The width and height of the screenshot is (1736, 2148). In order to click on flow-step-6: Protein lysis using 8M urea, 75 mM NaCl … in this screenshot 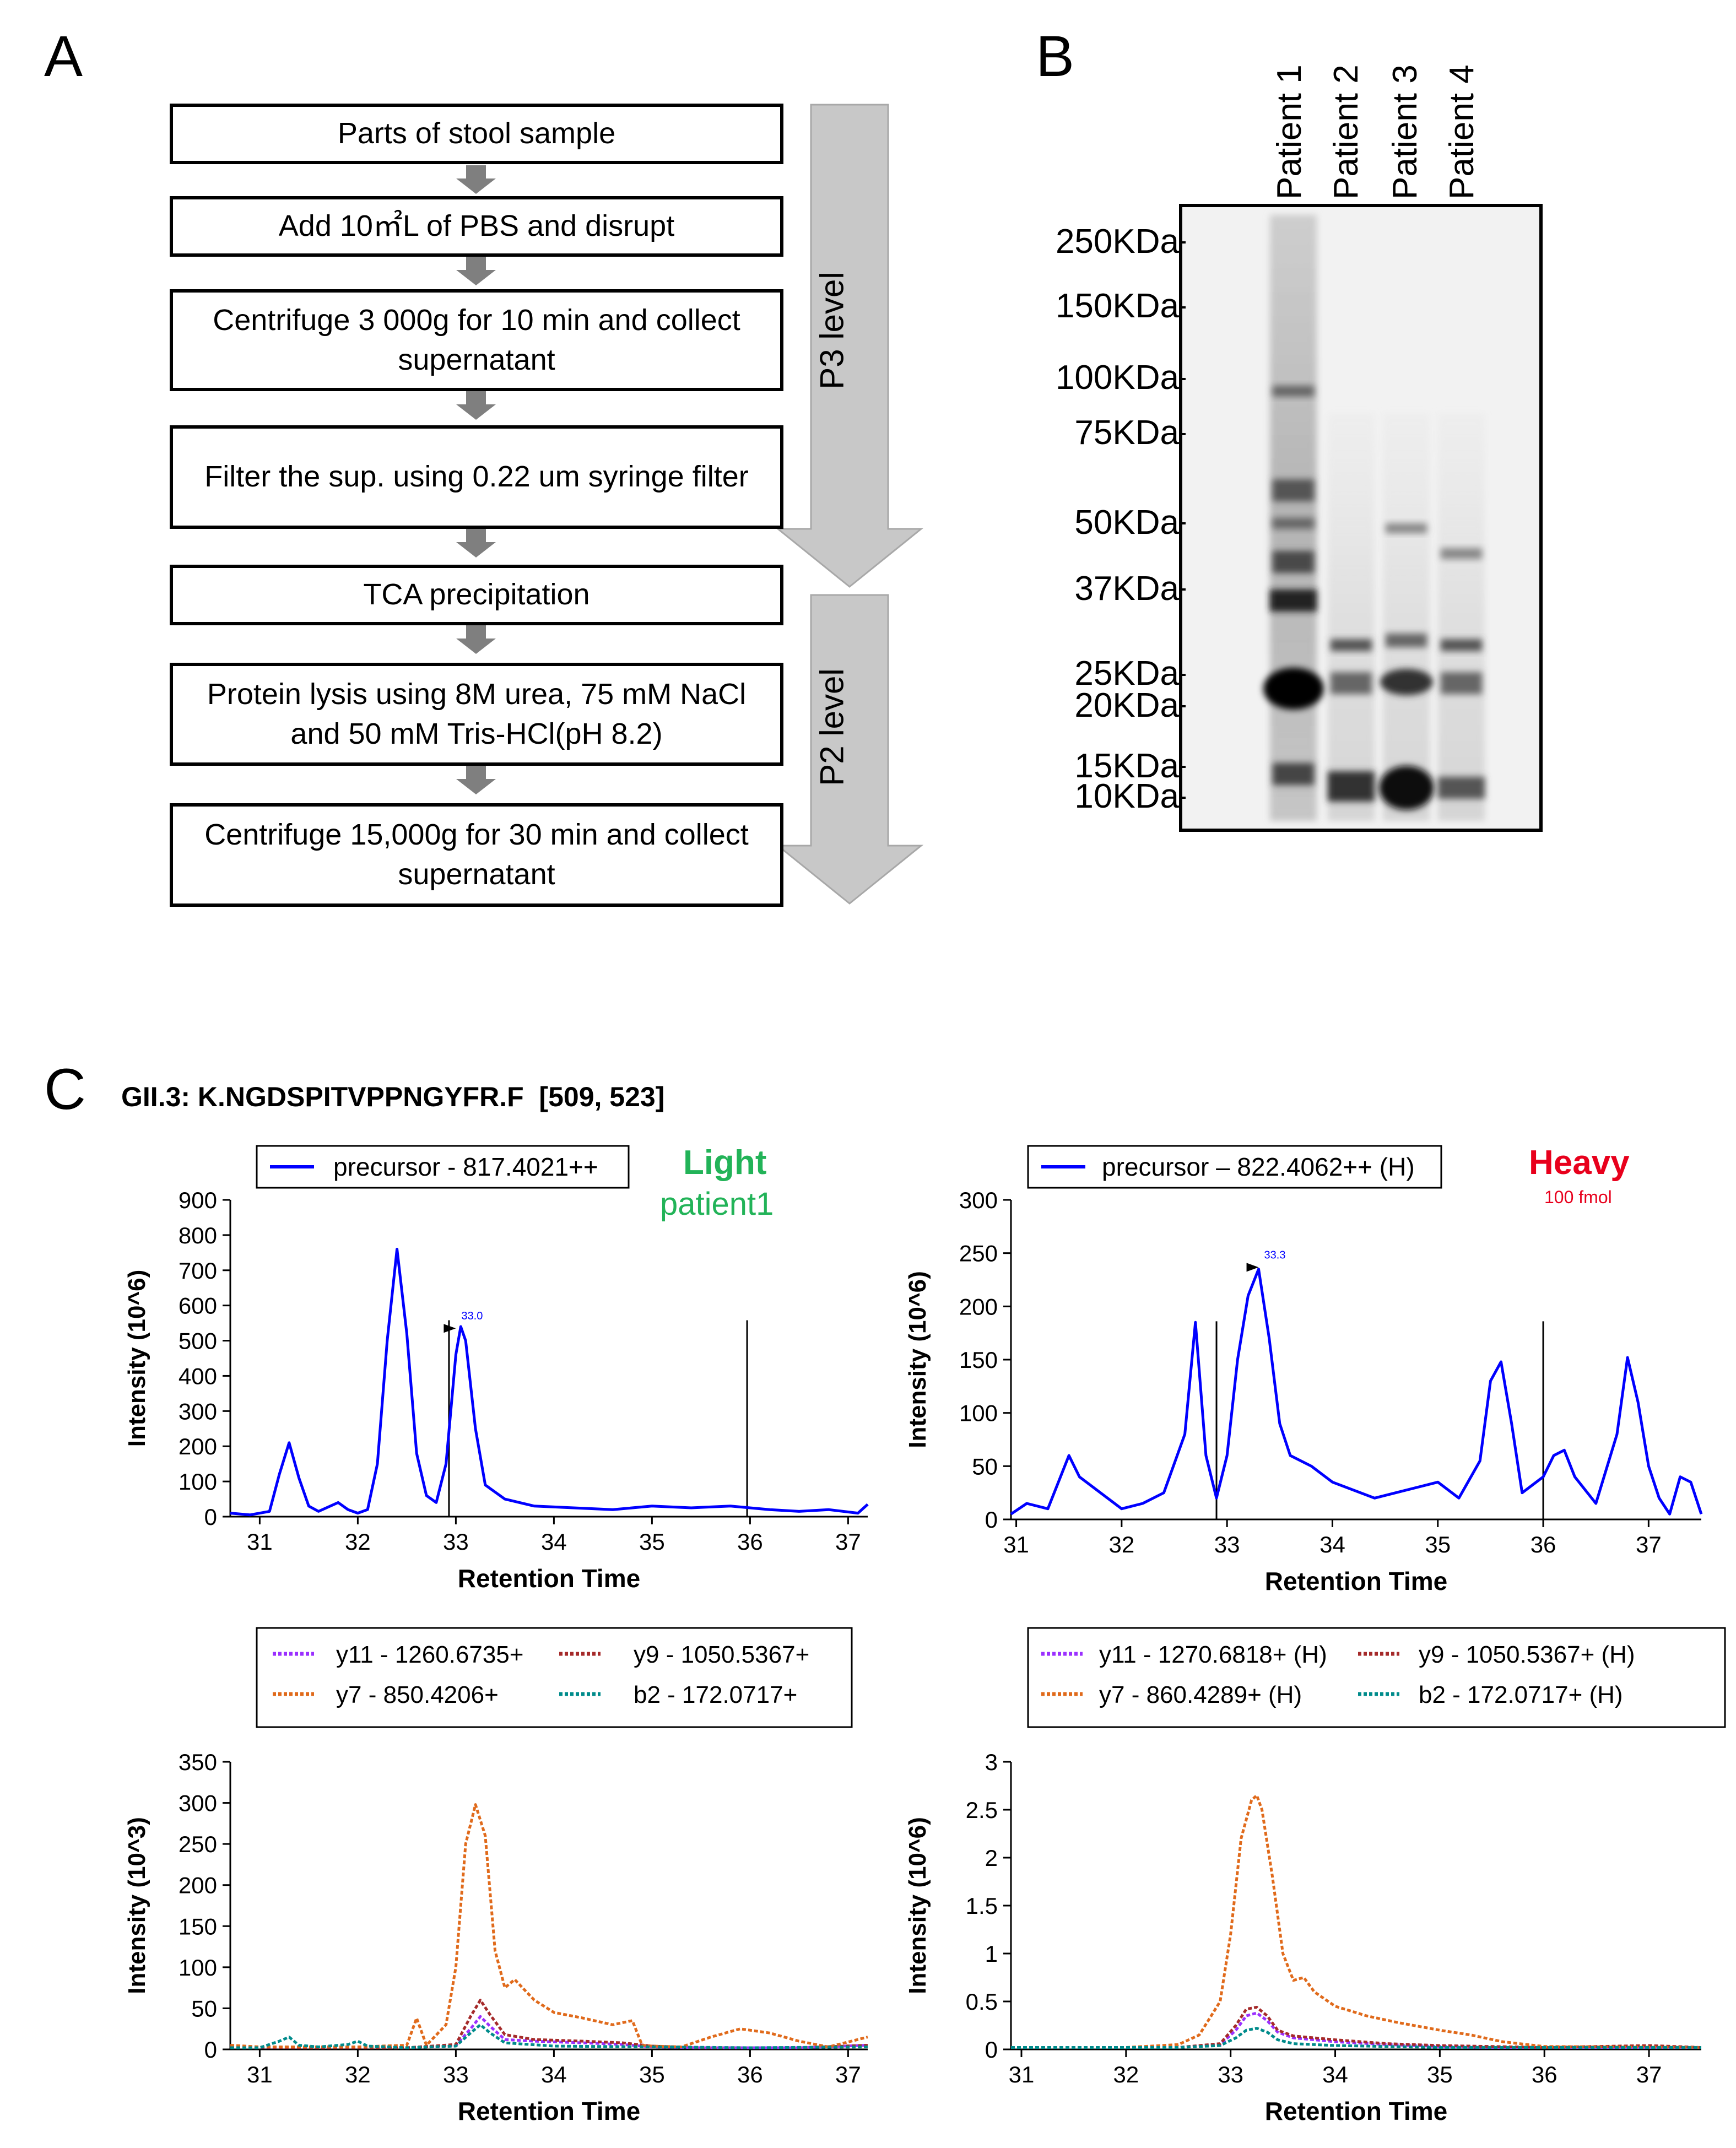, I will do `click(476, 714)`.